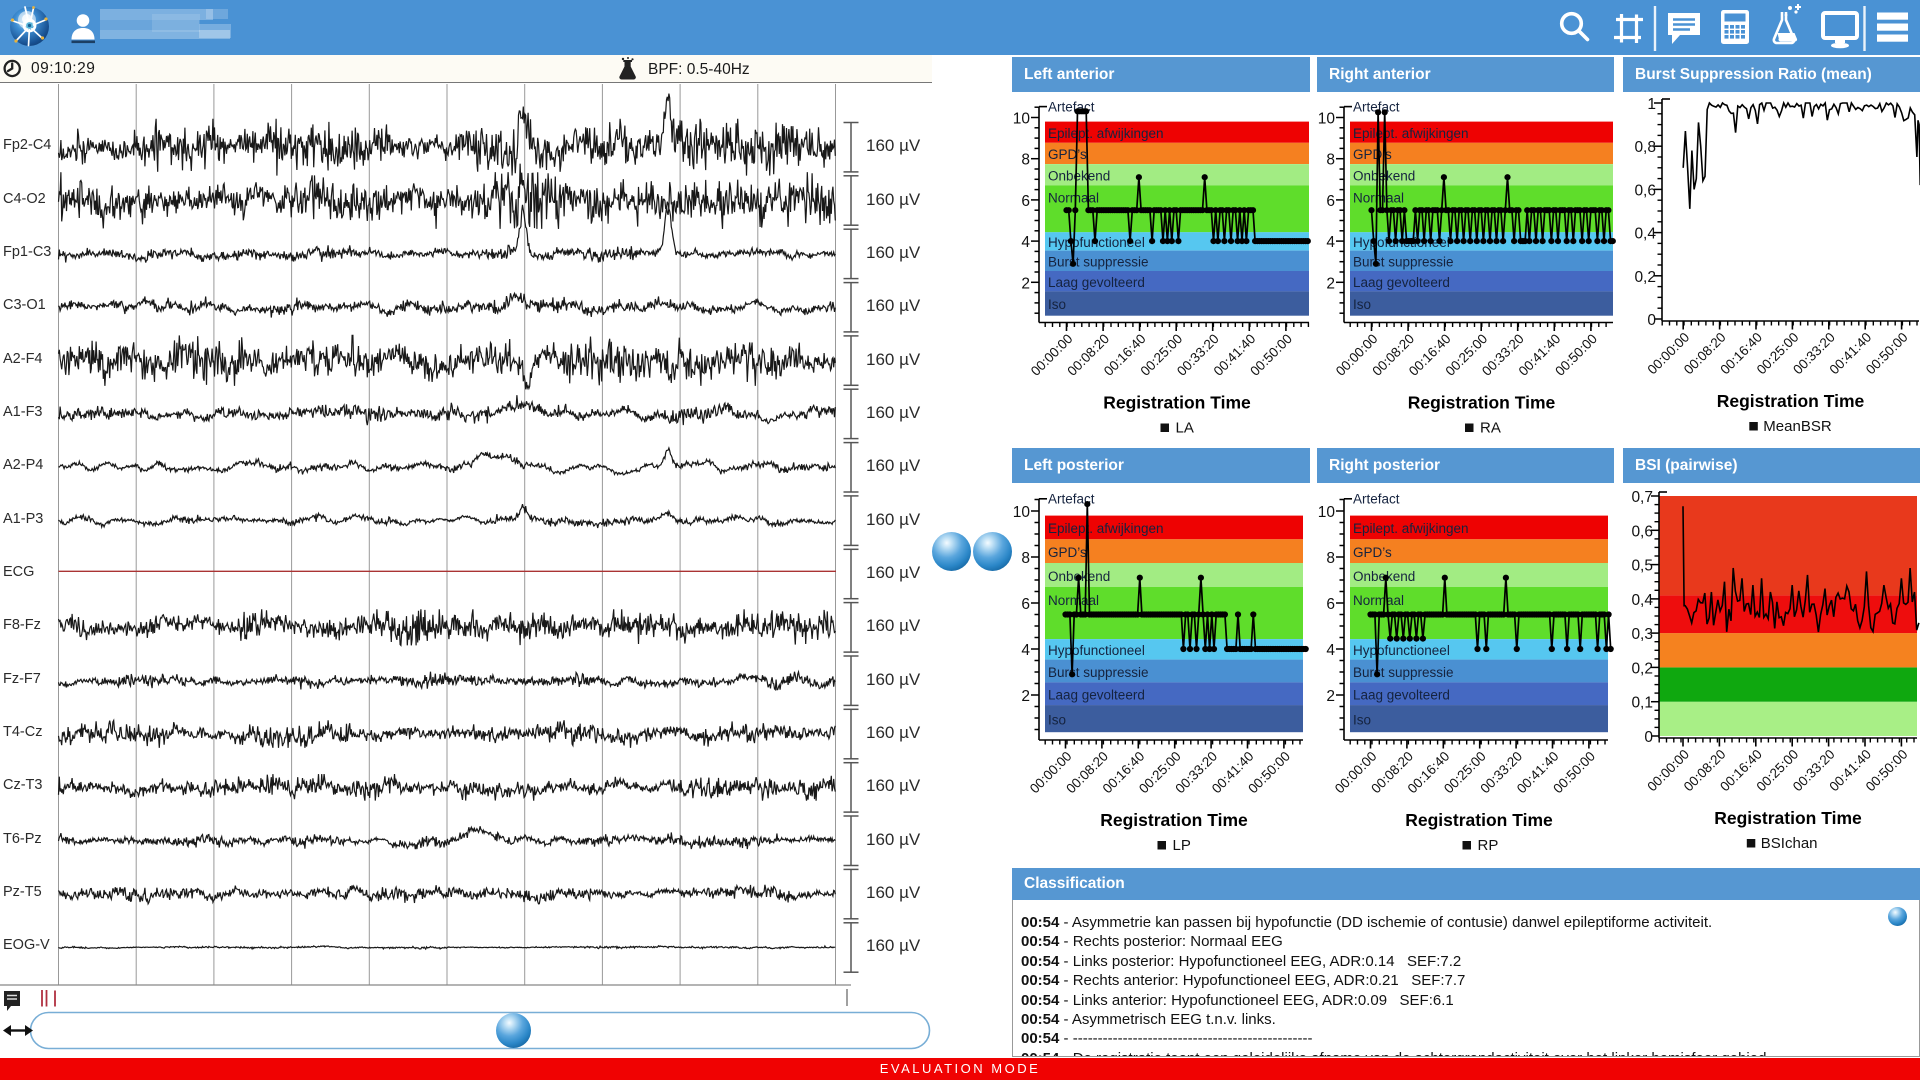 This screenshot has width=1920, height=1080. Describe the element at coordinates (1645, 147) in the screenshot. I see `svg-text: 0,8` at that location.